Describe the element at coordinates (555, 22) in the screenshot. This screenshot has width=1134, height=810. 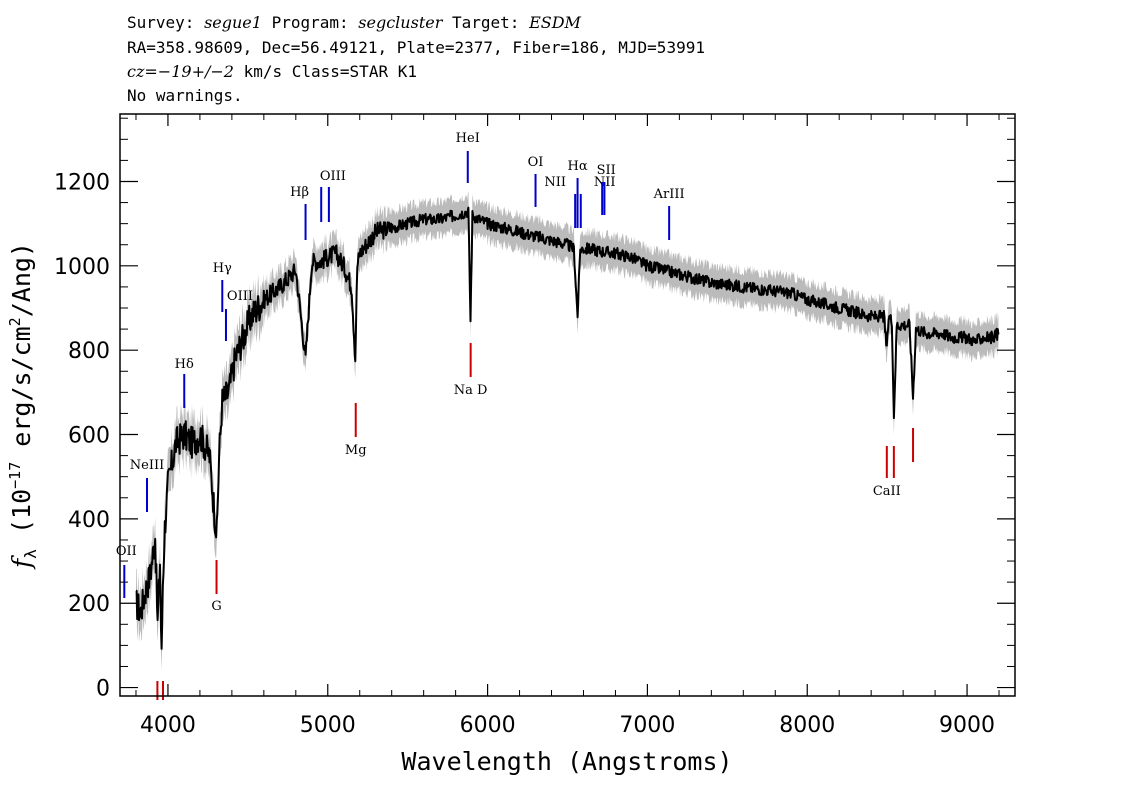
I see `target-name: ESDM` at that location.